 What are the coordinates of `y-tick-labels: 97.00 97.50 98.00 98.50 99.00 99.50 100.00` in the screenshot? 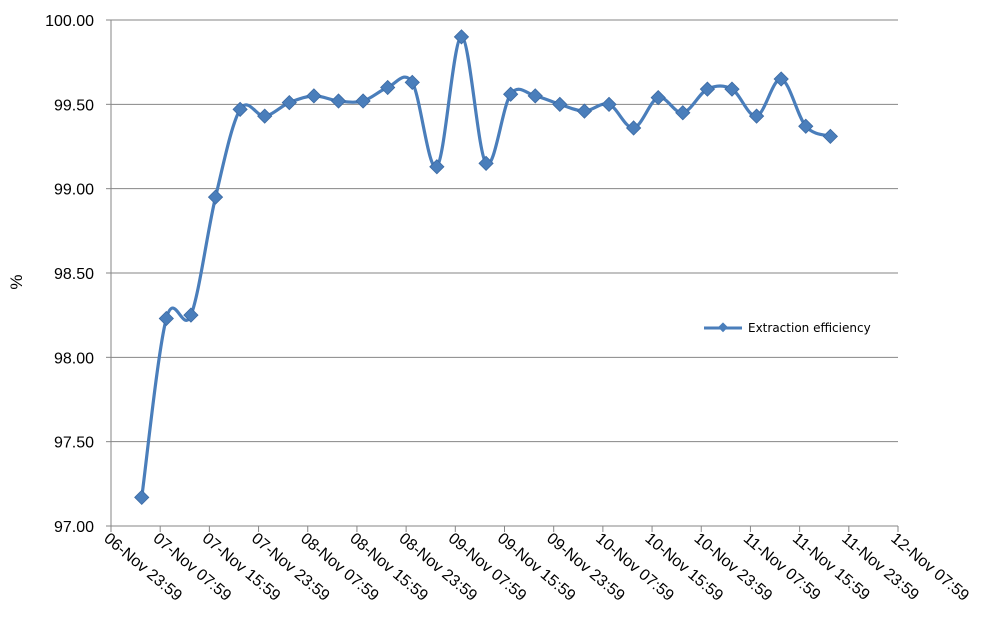 It's located at (69, 274).